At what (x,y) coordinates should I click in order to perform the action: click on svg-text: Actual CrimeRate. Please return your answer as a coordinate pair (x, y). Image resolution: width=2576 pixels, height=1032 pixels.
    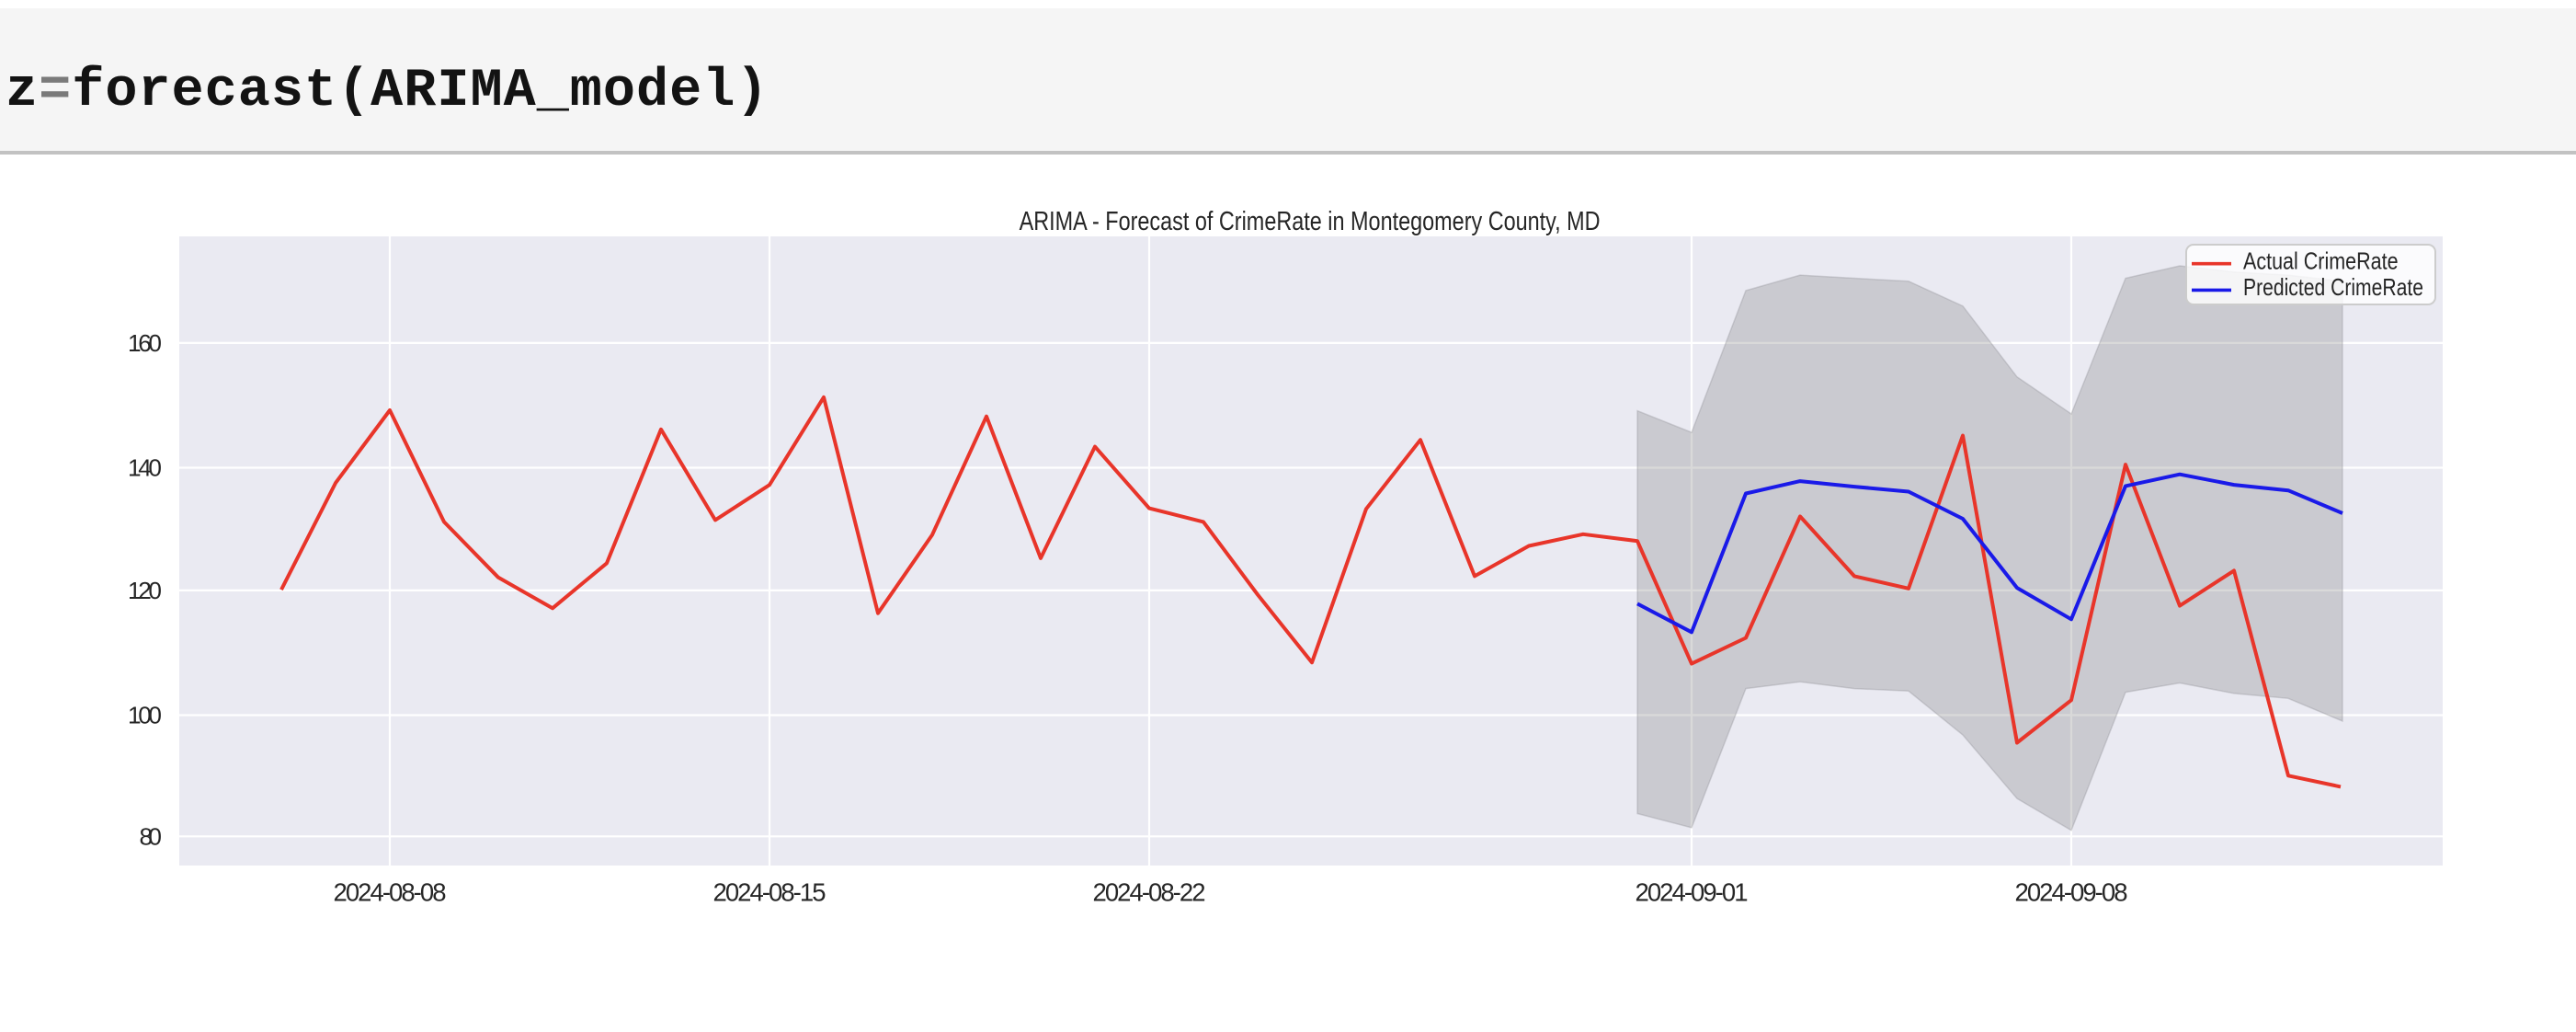
    Looking at the image, I should click on (2321, 261).